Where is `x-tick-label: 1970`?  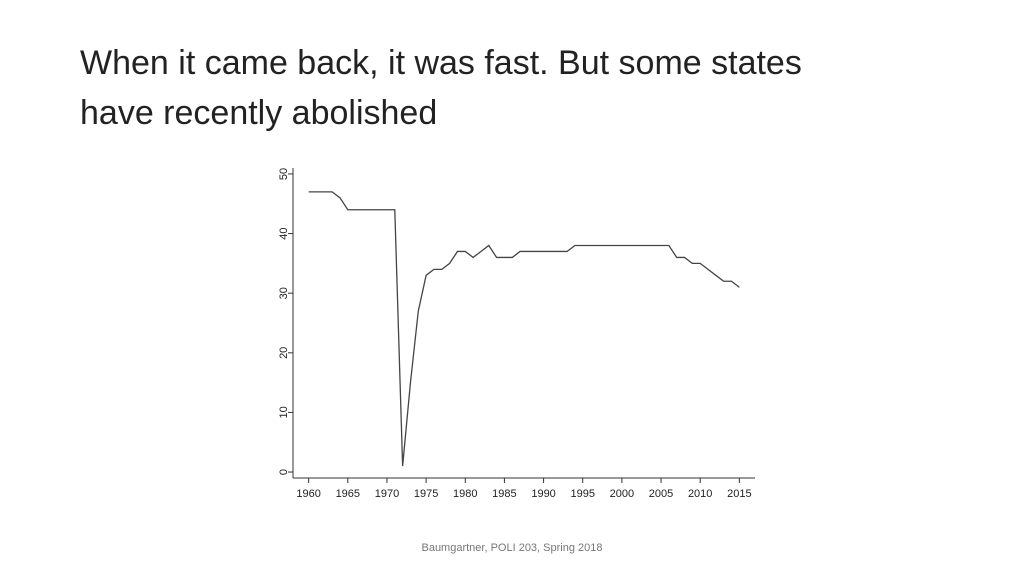
x-tick-label: 1970 is located at coordinates (387, 494).